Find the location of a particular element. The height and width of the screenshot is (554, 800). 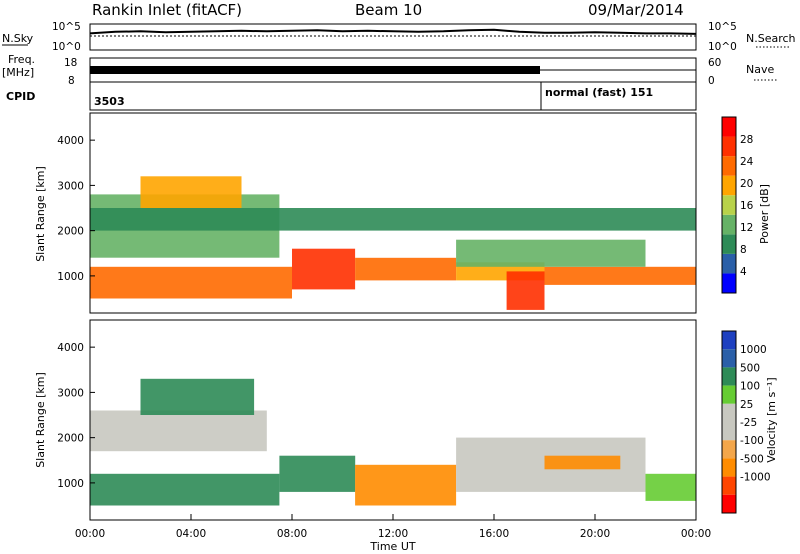

velocity-colorbar-tick-0: 1000 is located at coordinates (753, 350).